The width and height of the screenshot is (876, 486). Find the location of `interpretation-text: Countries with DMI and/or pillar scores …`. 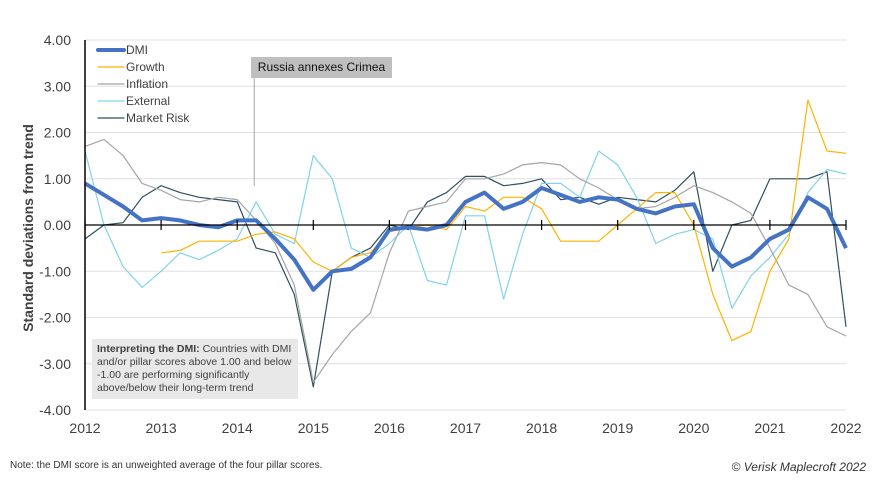

interpretation-text: Countries with DMI and/or pillar scores … is located at coordinates (194, 368).